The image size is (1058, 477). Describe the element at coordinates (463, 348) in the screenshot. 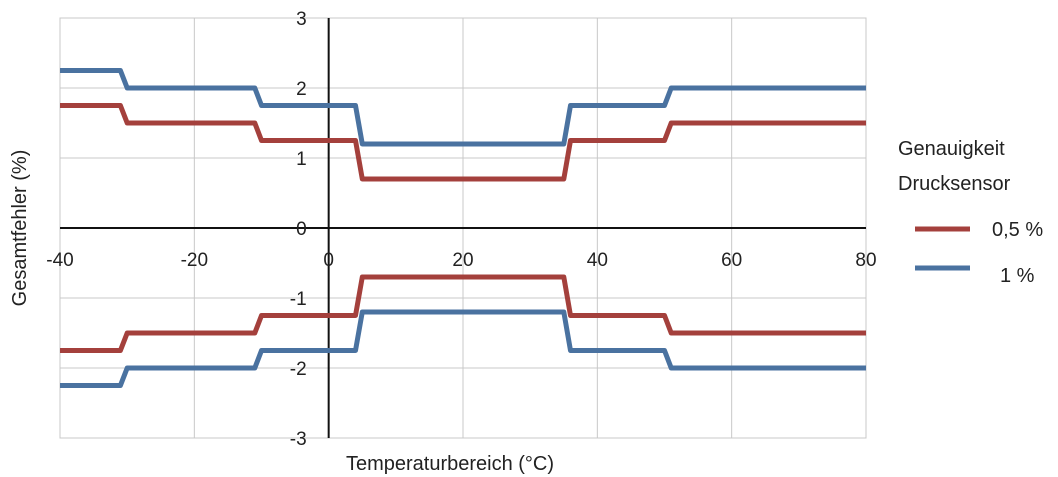

I see `series-line-1-lower` at that location.